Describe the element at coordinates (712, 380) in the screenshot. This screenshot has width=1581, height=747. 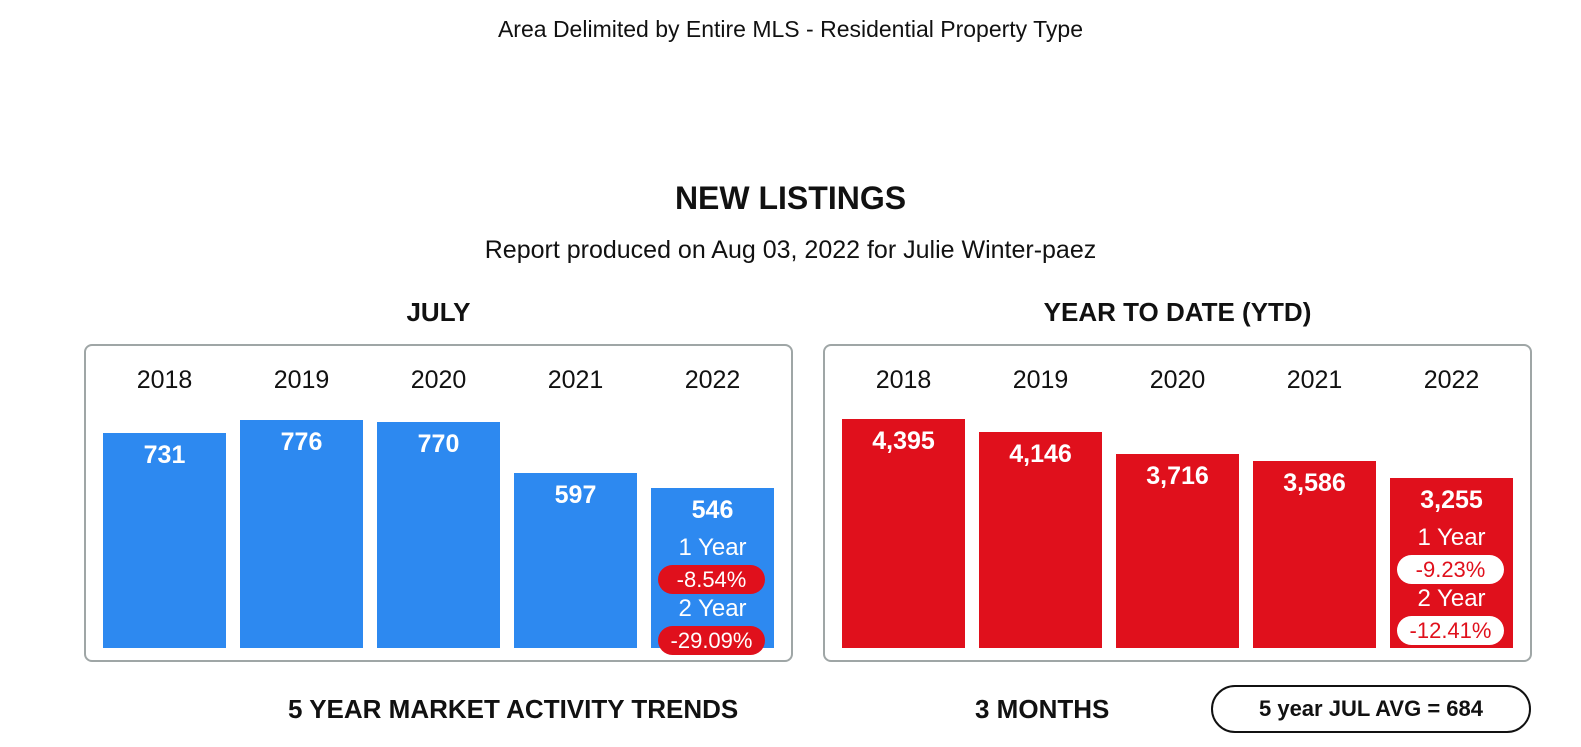
I see `july-year-label: 2022` at that location.